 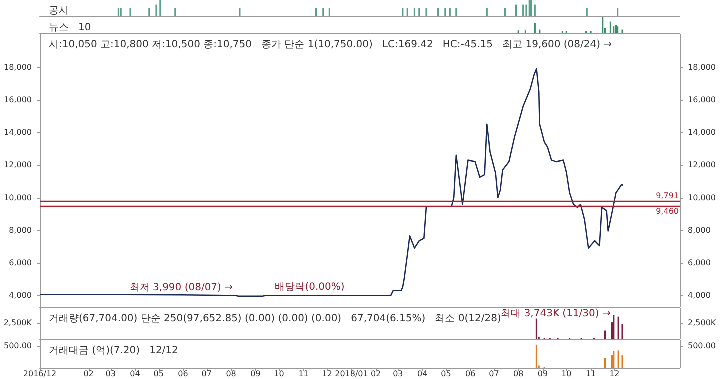 I want to click on text: 10,000, so click(x=18, y=197).